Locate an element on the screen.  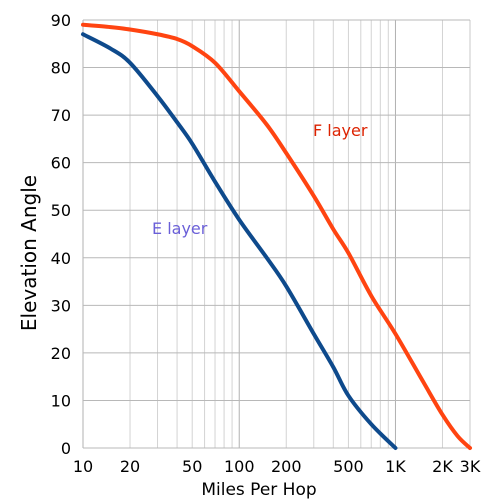
y-axis-title: Elevation Angle is located at coordinates (29, 253).